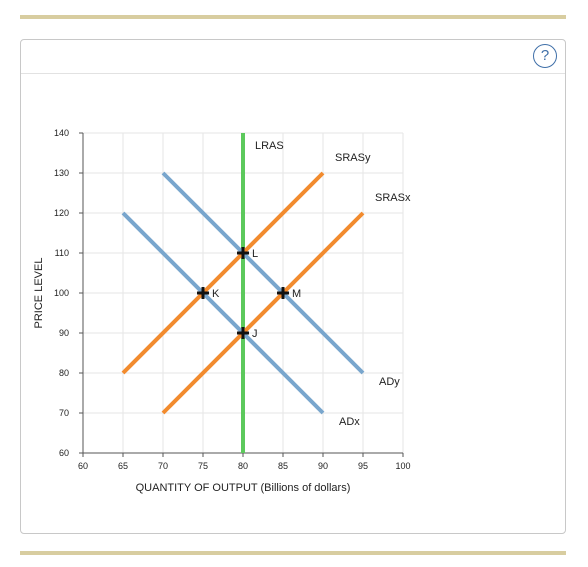  I want to click on x-tick-label-95: 95, so click(363, 466).